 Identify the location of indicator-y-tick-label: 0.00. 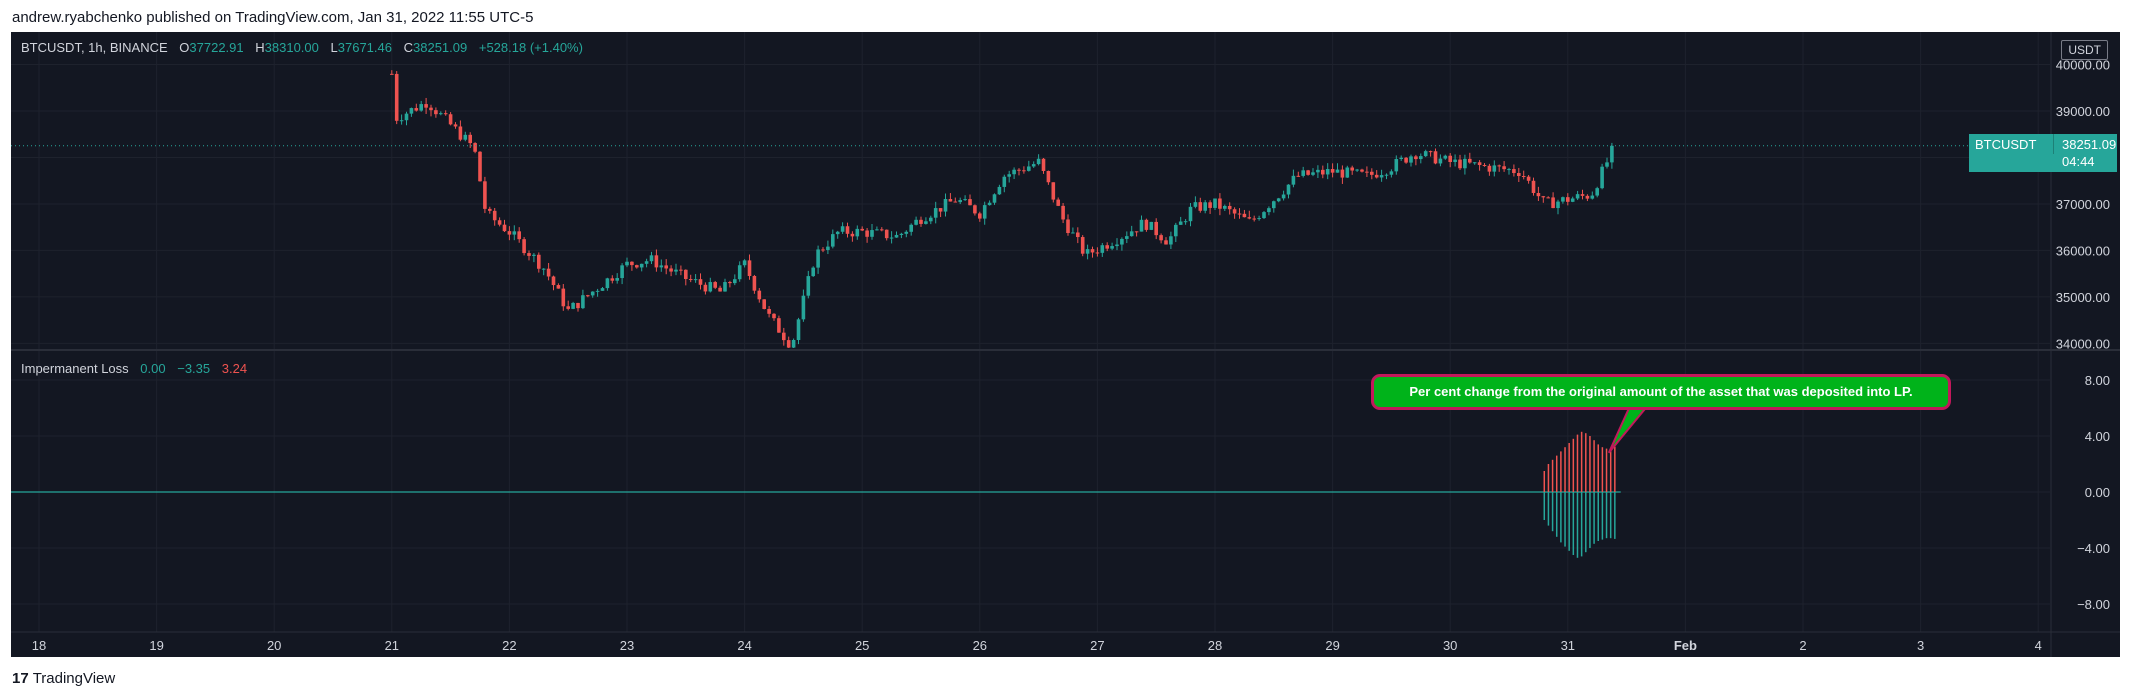
(2097, 492).